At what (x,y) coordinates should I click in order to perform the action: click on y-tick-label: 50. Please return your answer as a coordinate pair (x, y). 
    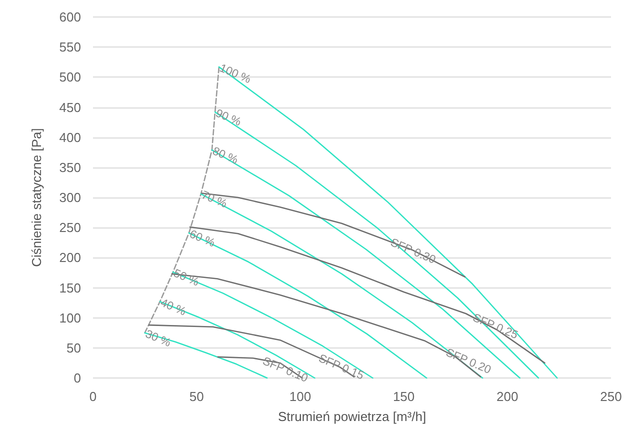
    Looking at the image, I should click on (73, 348).